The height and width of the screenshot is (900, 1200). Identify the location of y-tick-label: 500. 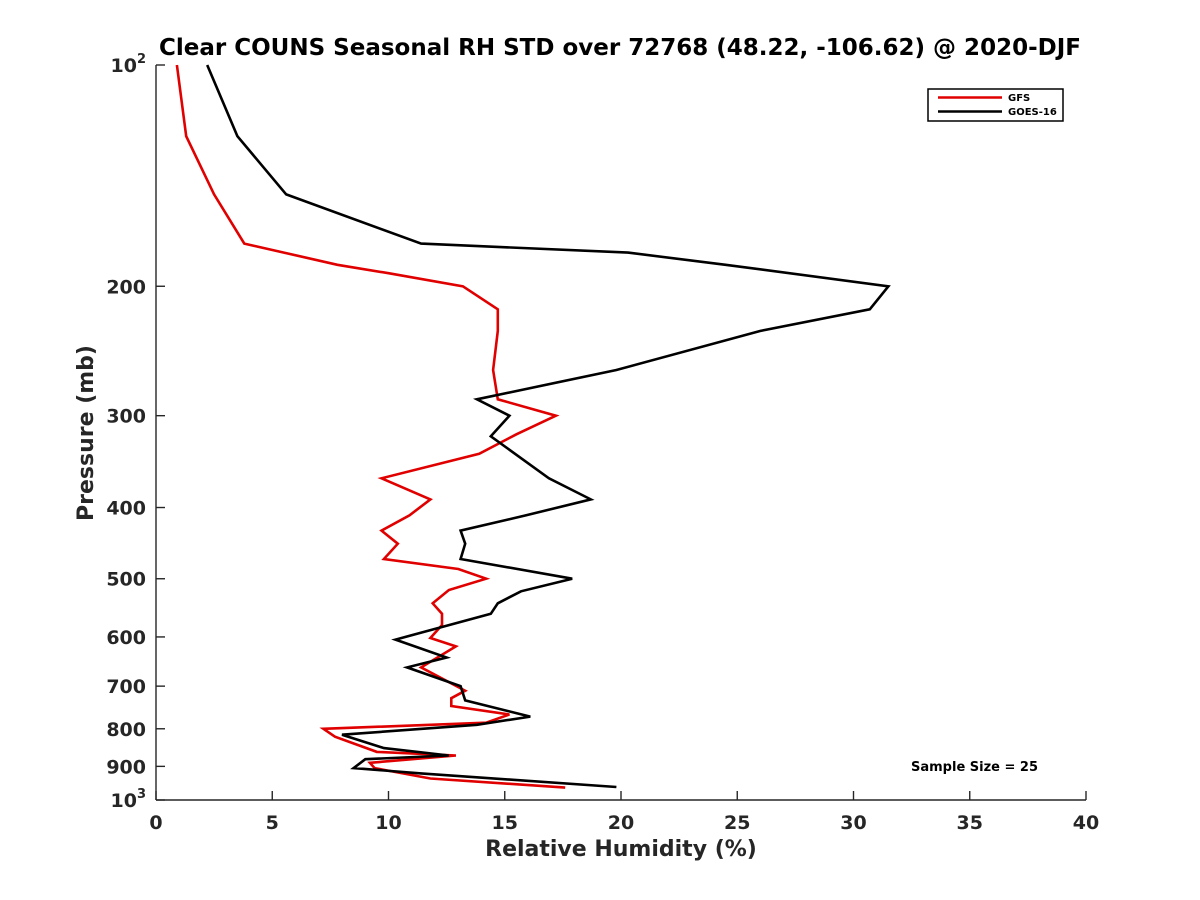
(126, 580).